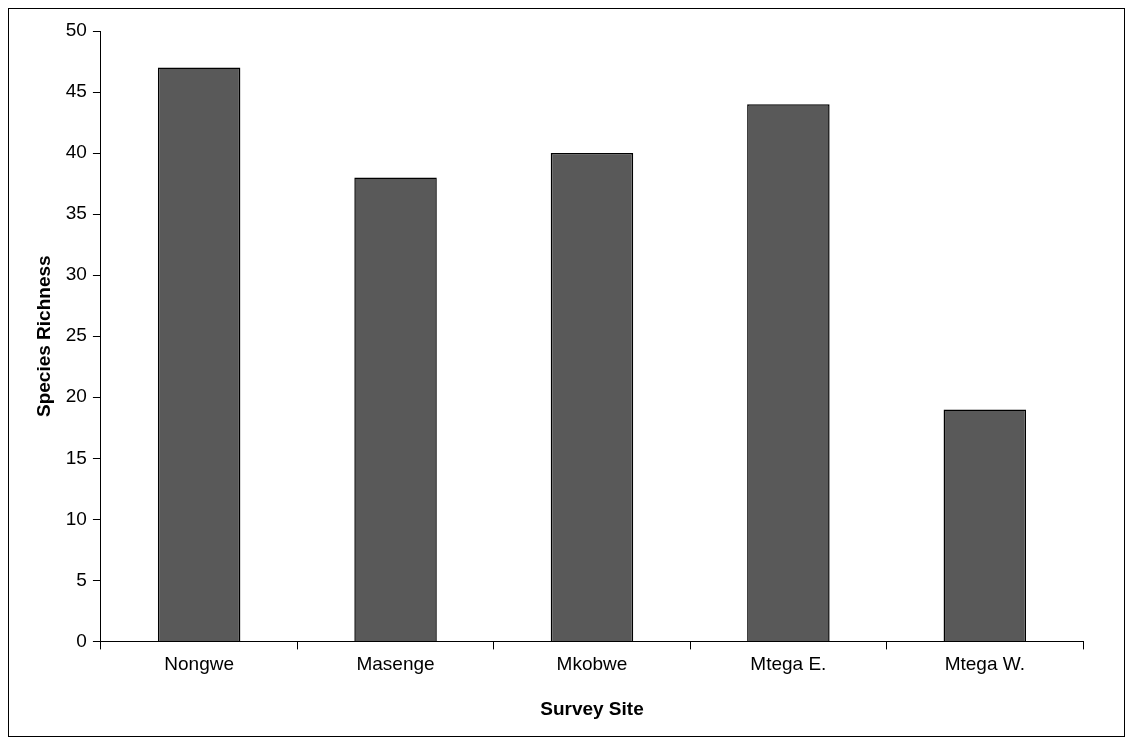 Image resolution: width=1139 pixels, height=749 pixels. Describe the element at coordinates (76, 457) in the screenshot. I see `y-tick-label: 15` at that location.